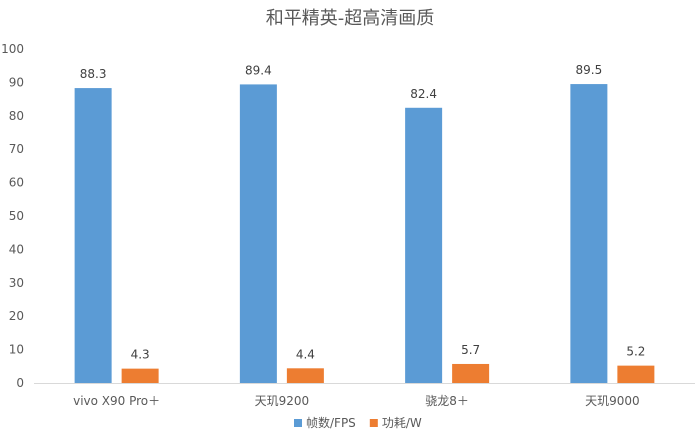 Image resolution: width=700 pixels, height=443 pixels. Describe the element at coordinates (305, 354) in the screenshot. I see `data-label: 4.4` at that location.